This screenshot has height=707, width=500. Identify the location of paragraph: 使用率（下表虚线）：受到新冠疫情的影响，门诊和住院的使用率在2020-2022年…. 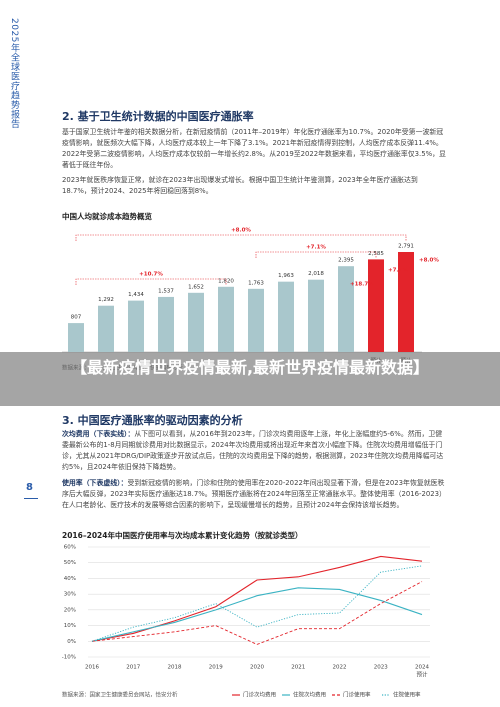
(254, 494).